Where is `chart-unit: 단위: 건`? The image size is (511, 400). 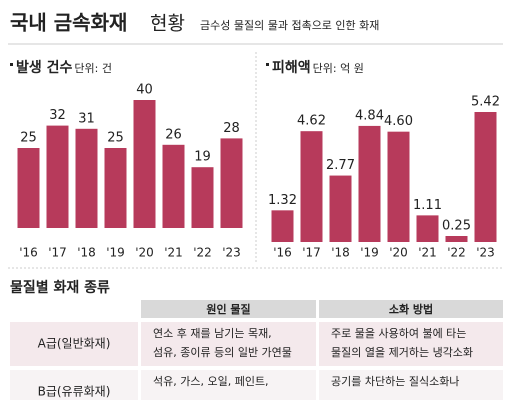
chart-unit: 단위: 건 is located at coordinates (93, 68).